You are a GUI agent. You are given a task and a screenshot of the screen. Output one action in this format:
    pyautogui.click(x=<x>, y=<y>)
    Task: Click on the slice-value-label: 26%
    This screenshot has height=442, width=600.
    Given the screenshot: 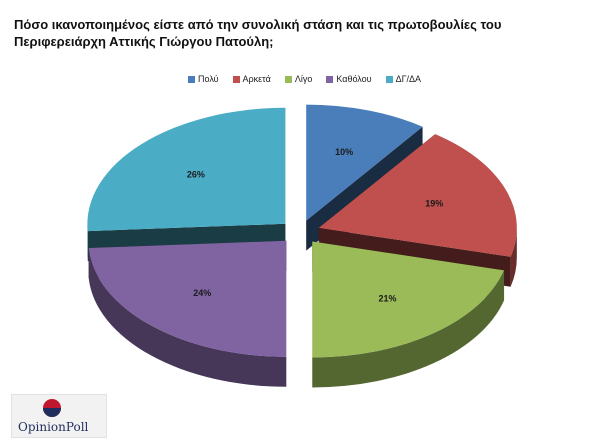 What is the action you would take?
    pyautogui.click(x=196, y=175)
    